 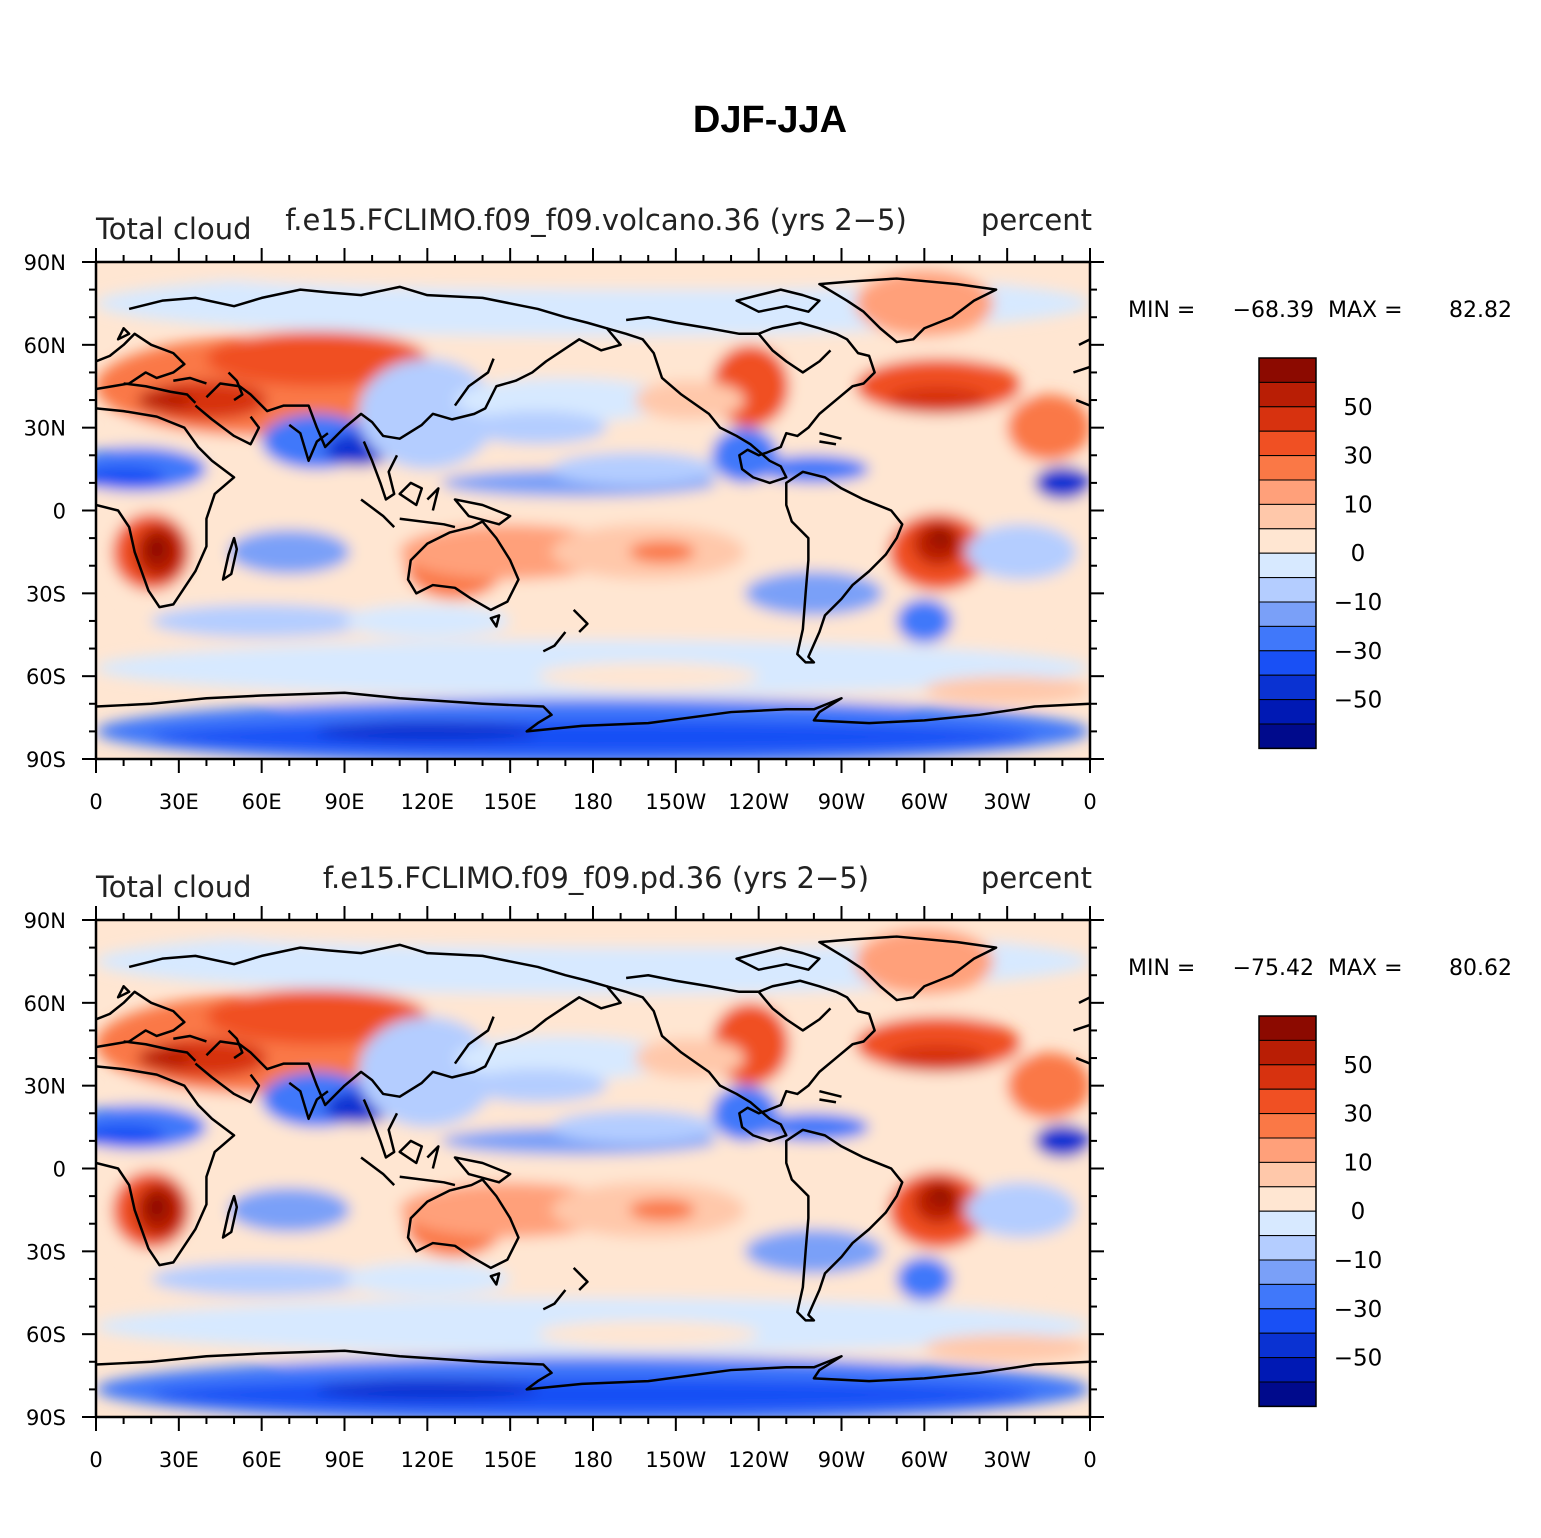 I want to click on colorbar-label: 30, so click(x=1357, y=1115).